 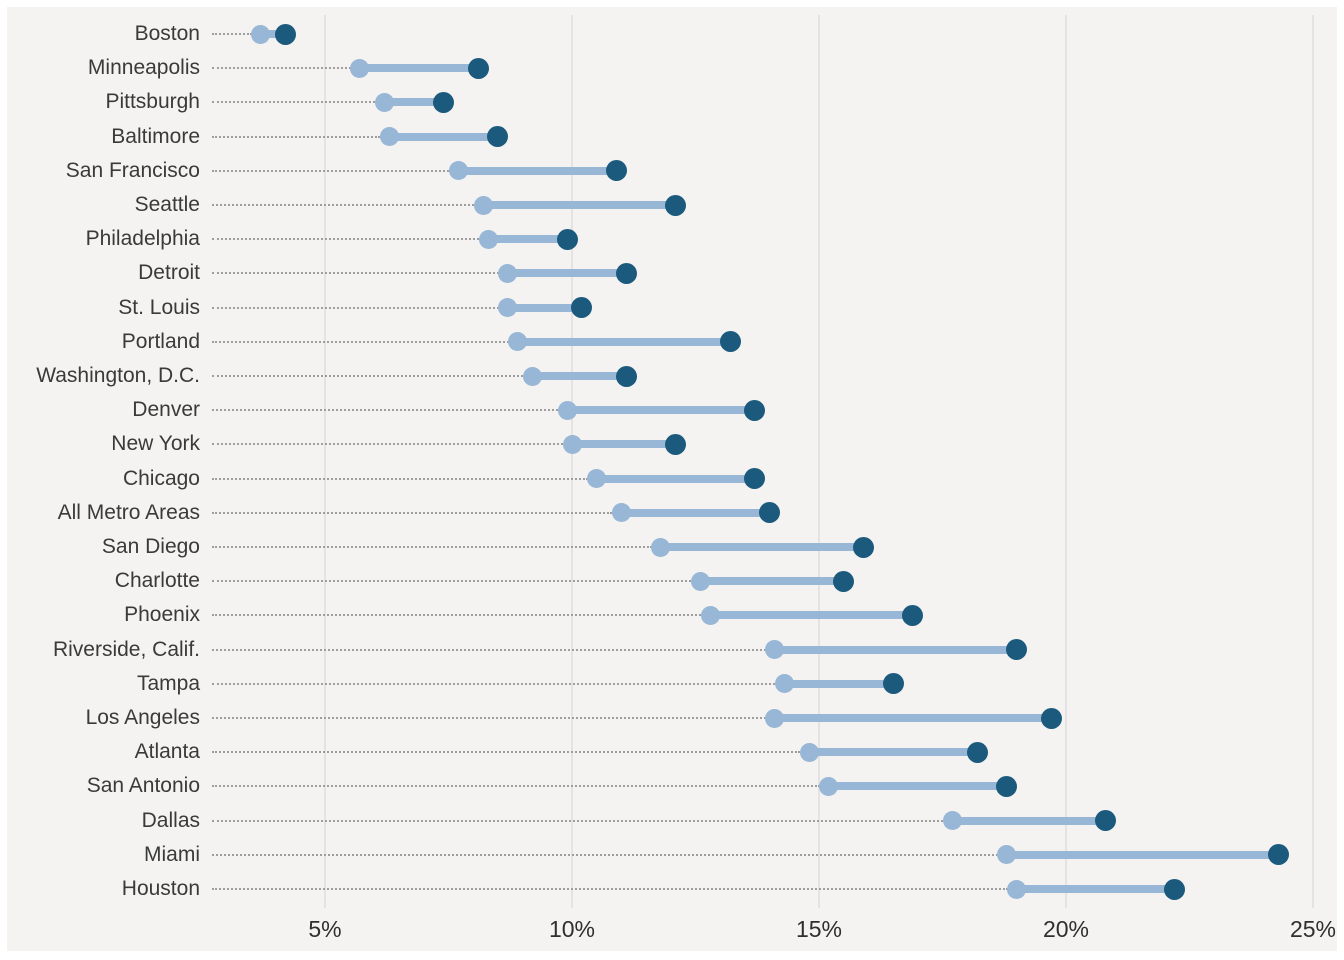 I want to click on x-axis-tick-label: 20%, so click(x=1066, y=929).